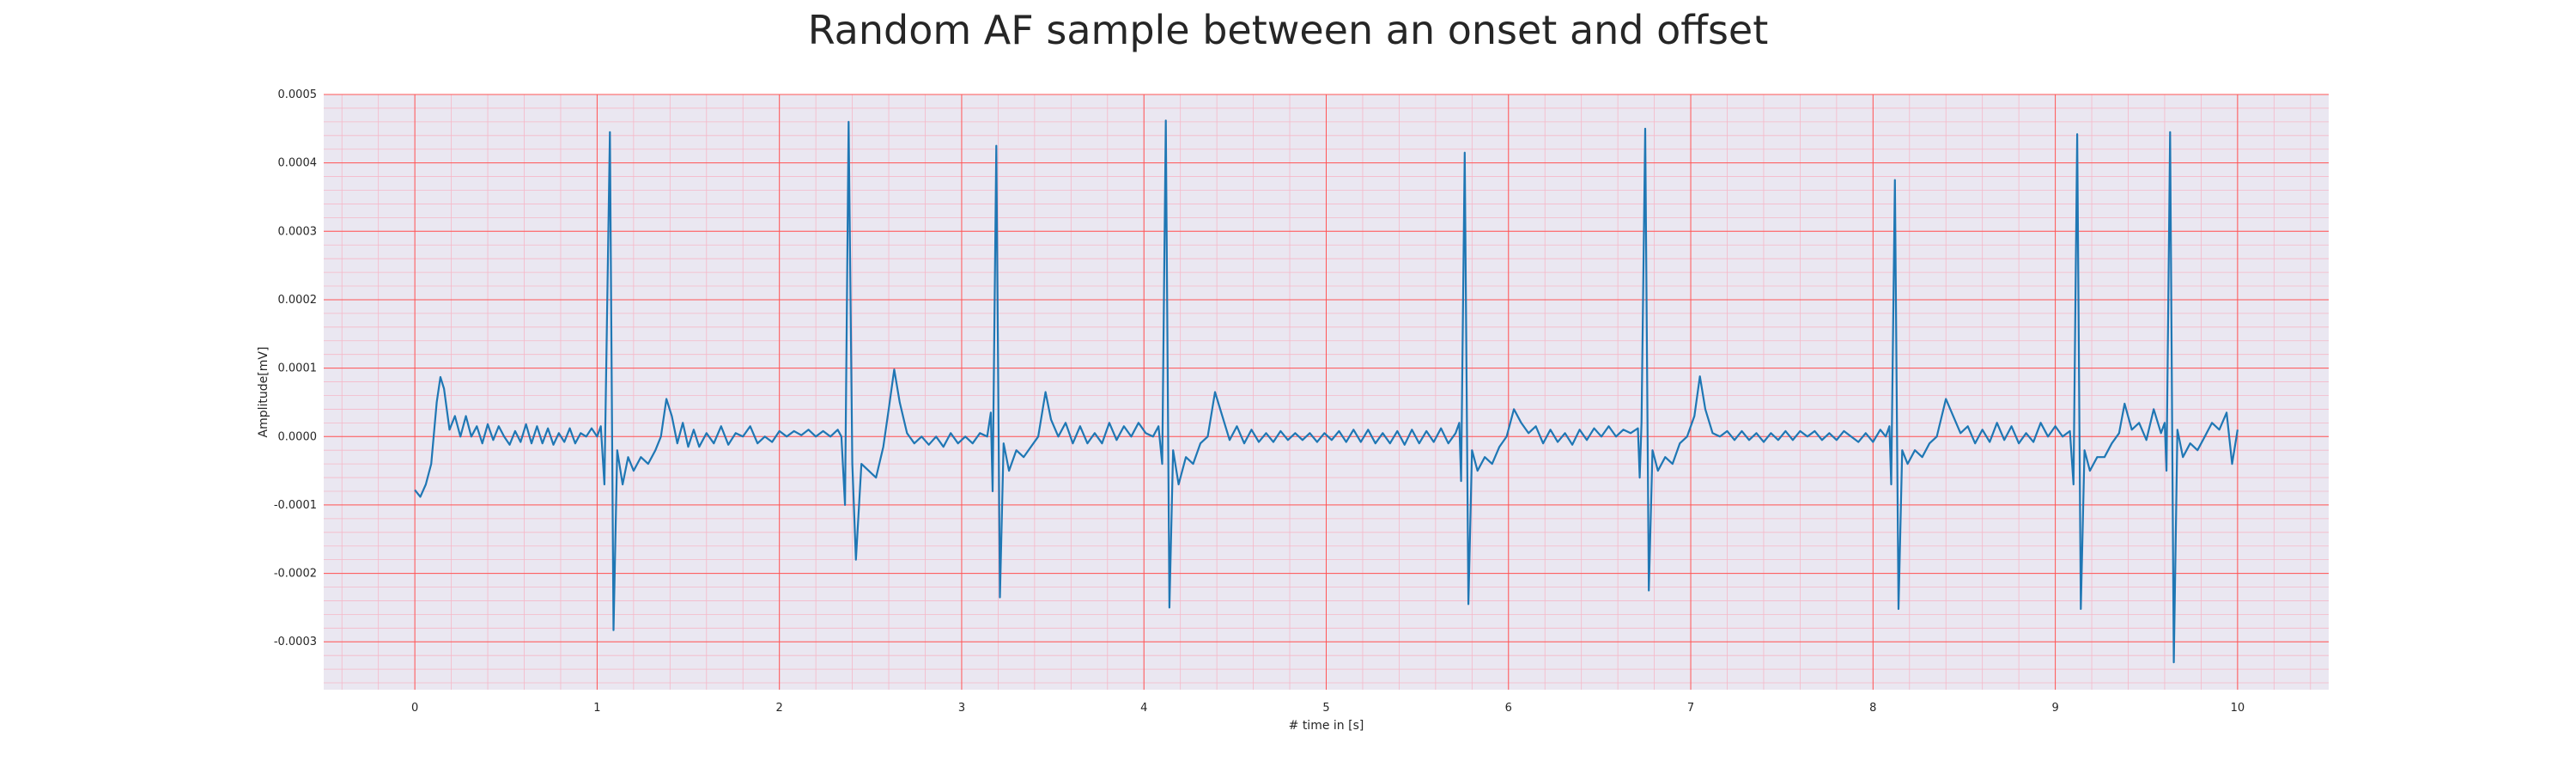 The image size is (2576, 773). Describe the element at coordinates (295, 642) in the screenshot. I see `y-tick-label: -0.0003` at that location.